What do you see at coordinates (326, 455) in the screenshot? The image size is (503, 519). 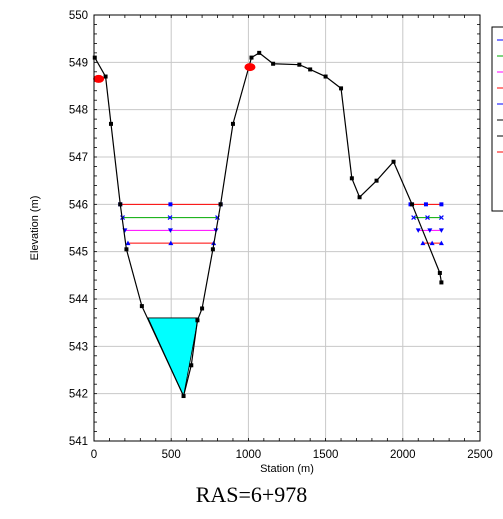 I see `x-tick-label: 1500` at bounding box center [326, 455].